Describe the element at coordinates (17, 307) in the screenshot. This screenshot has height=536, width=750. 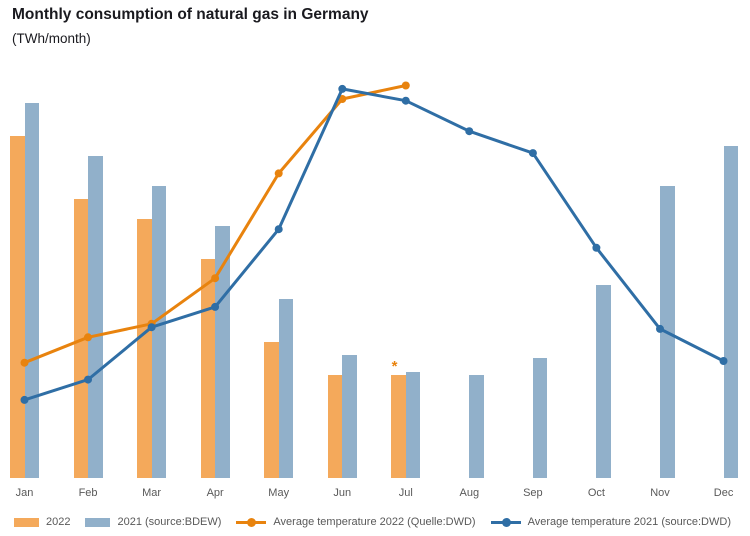
I see `bar-2022-jan` at that location.